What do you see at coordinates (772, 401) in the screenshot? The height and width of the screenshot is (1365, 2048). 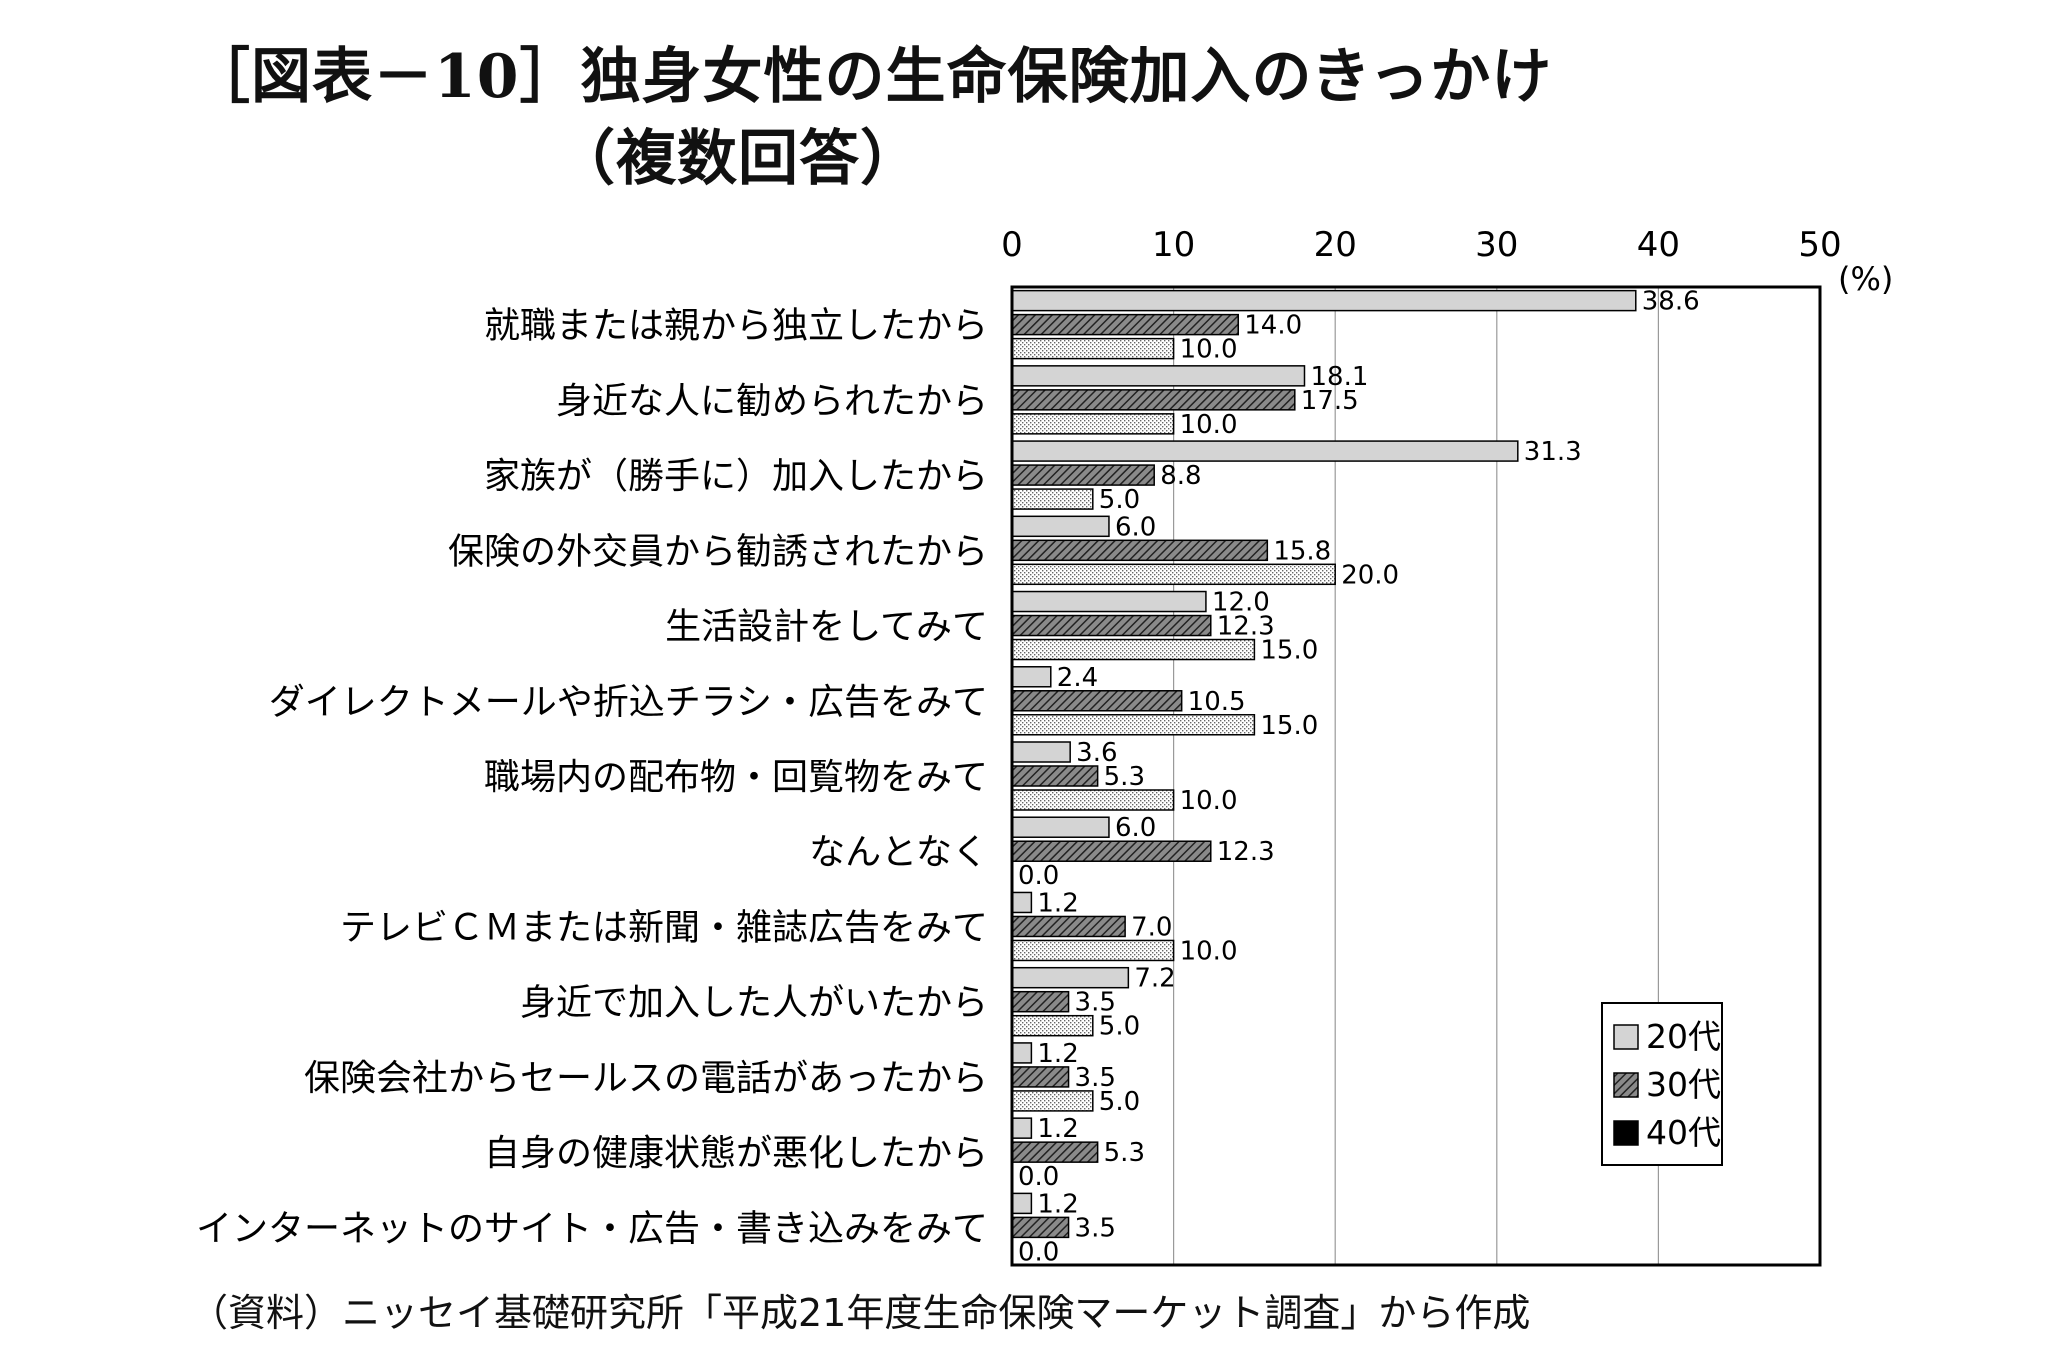 I see `category-label: 身近な人に勧められたから` at bounding box center [772, 401].